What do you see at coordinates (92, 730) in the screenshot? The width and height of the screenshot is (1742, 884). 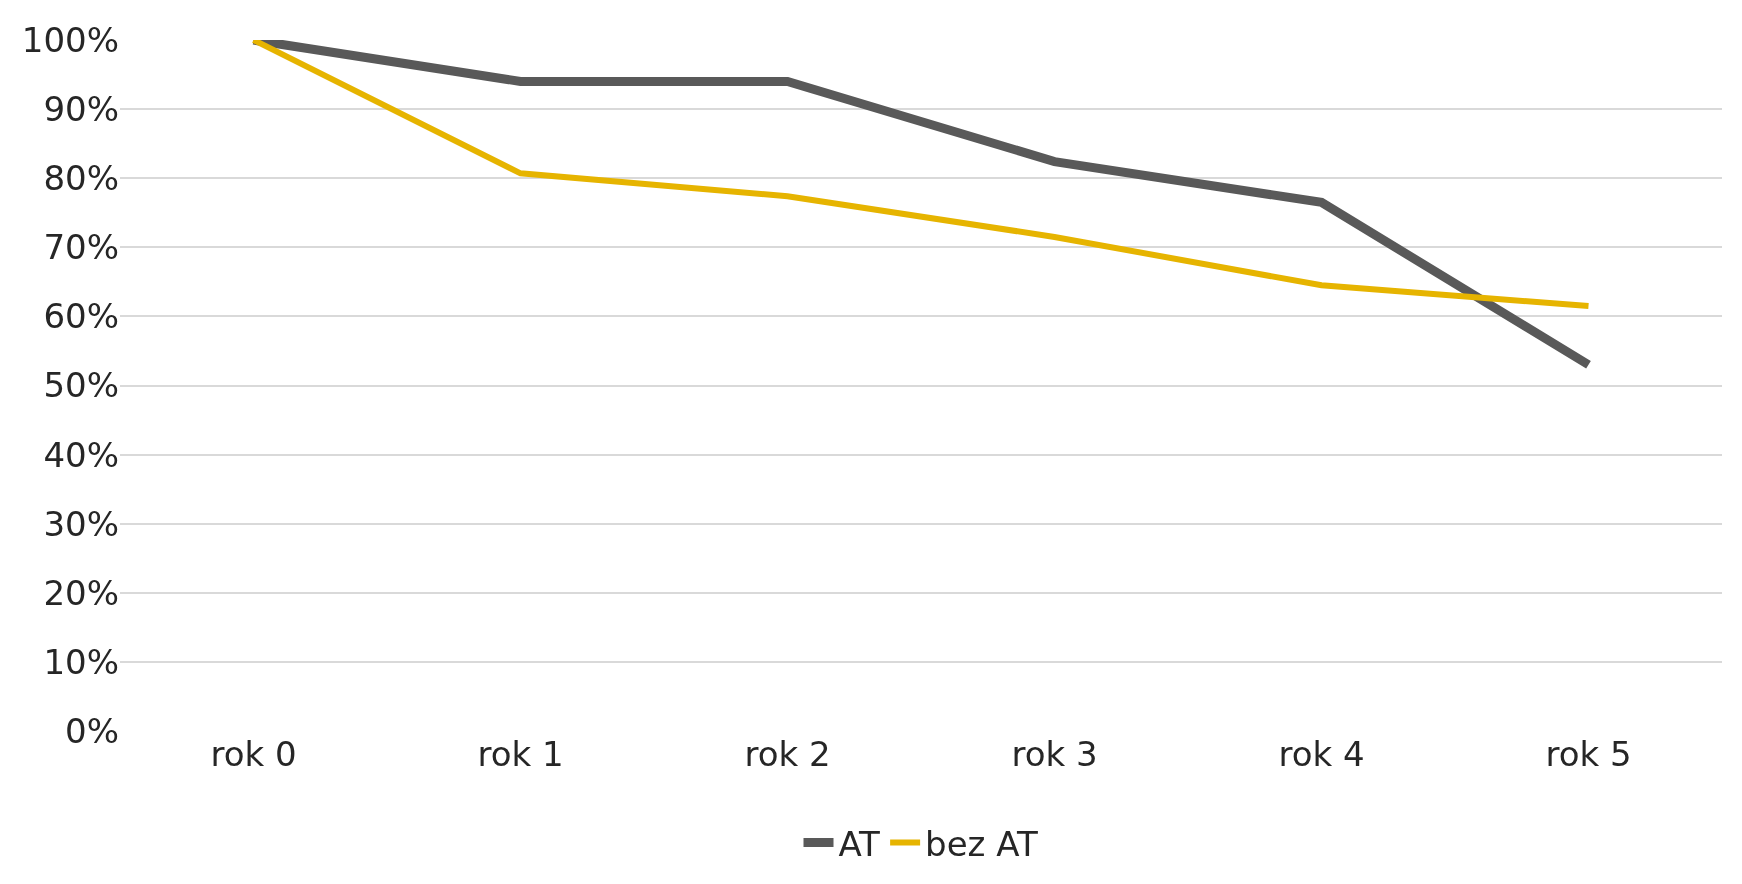 I see `y-tick-label: 0%` at bounding box center [92, 730].